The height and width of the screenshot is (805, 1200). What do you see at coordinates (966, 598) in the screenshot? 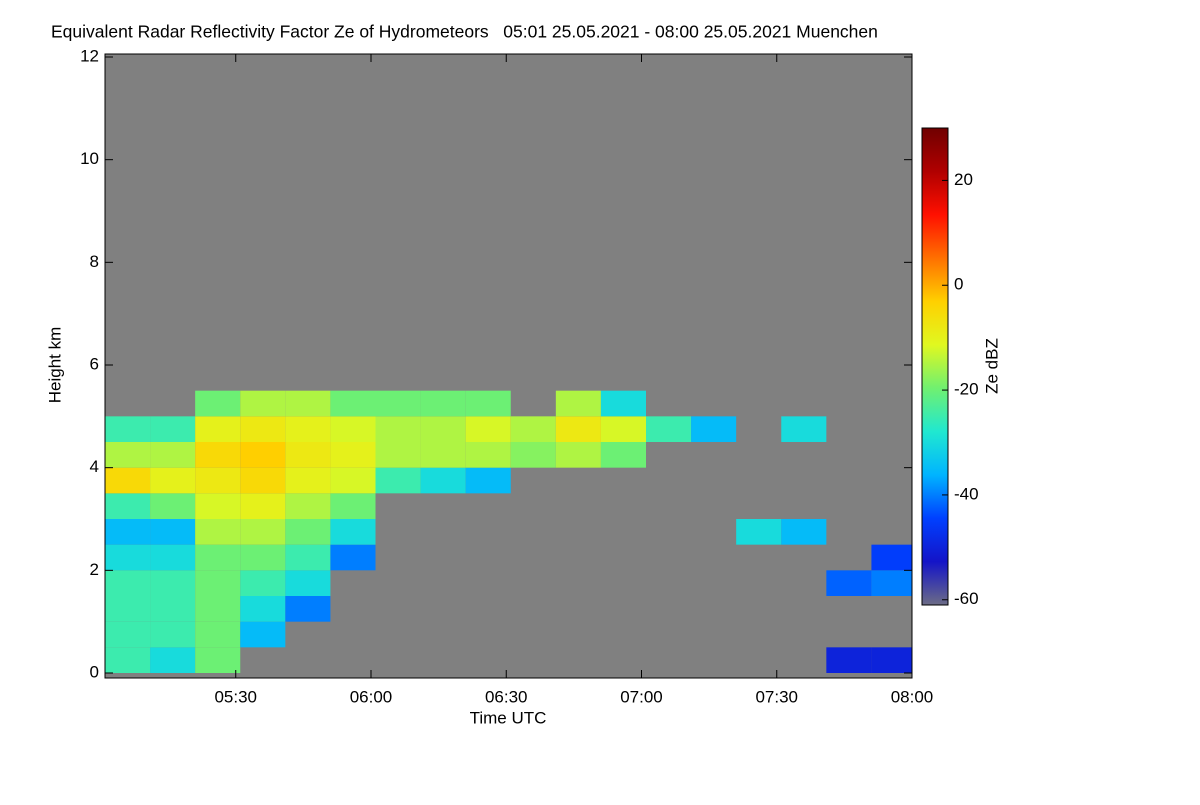
I see `colorbar-tick-label: -60` at bounding box center [966, 598].